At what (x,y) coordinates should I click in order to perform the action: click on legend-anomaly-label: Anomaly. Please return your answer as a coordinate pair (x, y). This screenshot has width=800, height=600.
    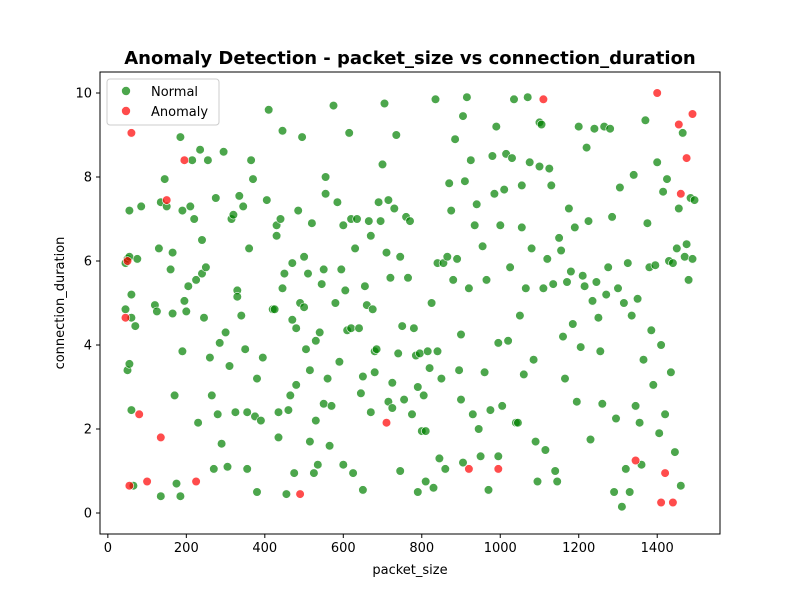
    Looking at the image, I should click on (179, 112).